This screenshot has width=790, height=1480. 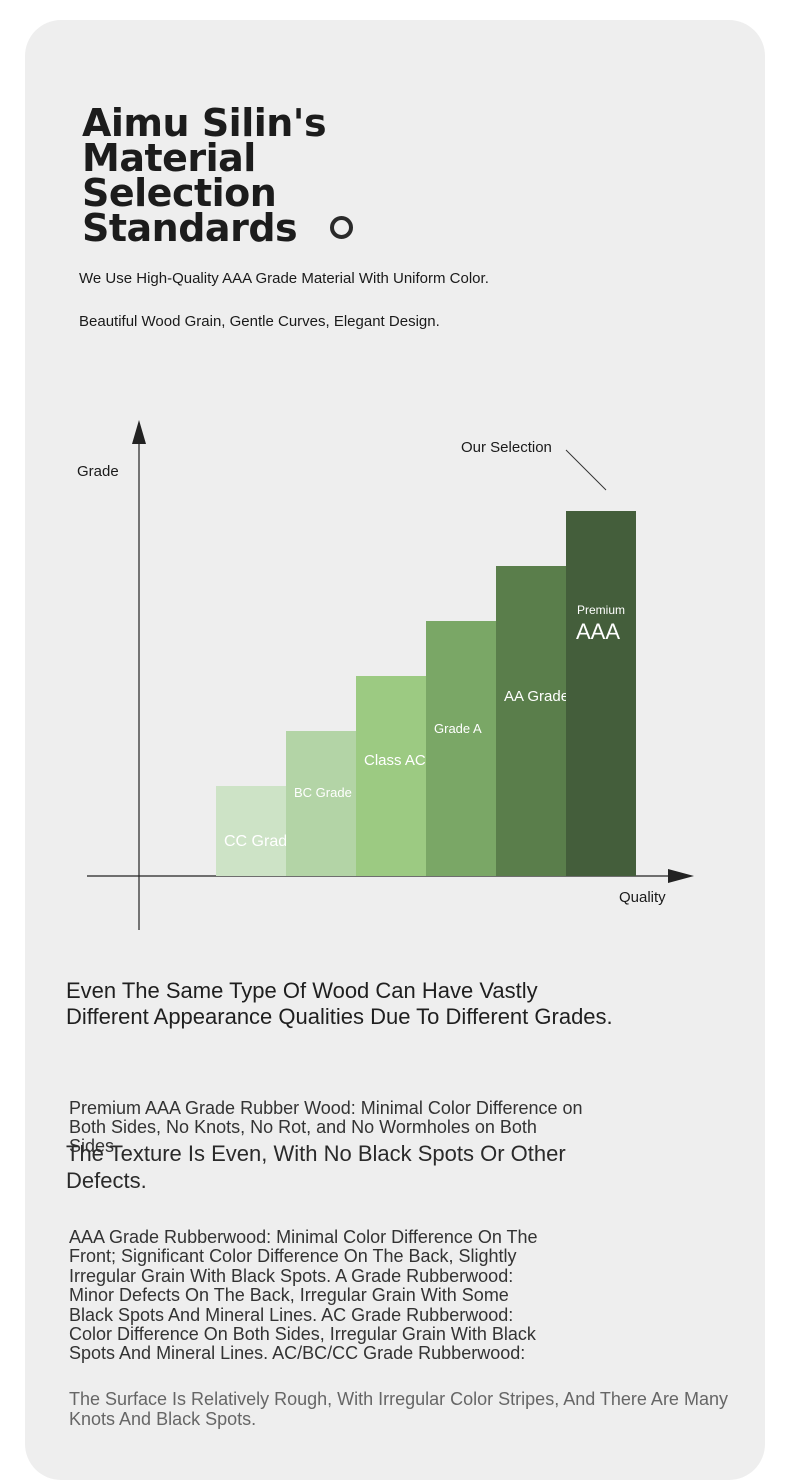 What do you see at coordinates (681, 876) in the screenshot?
I see `x-axis-arrow-icon` at bounding box center [681, 876].